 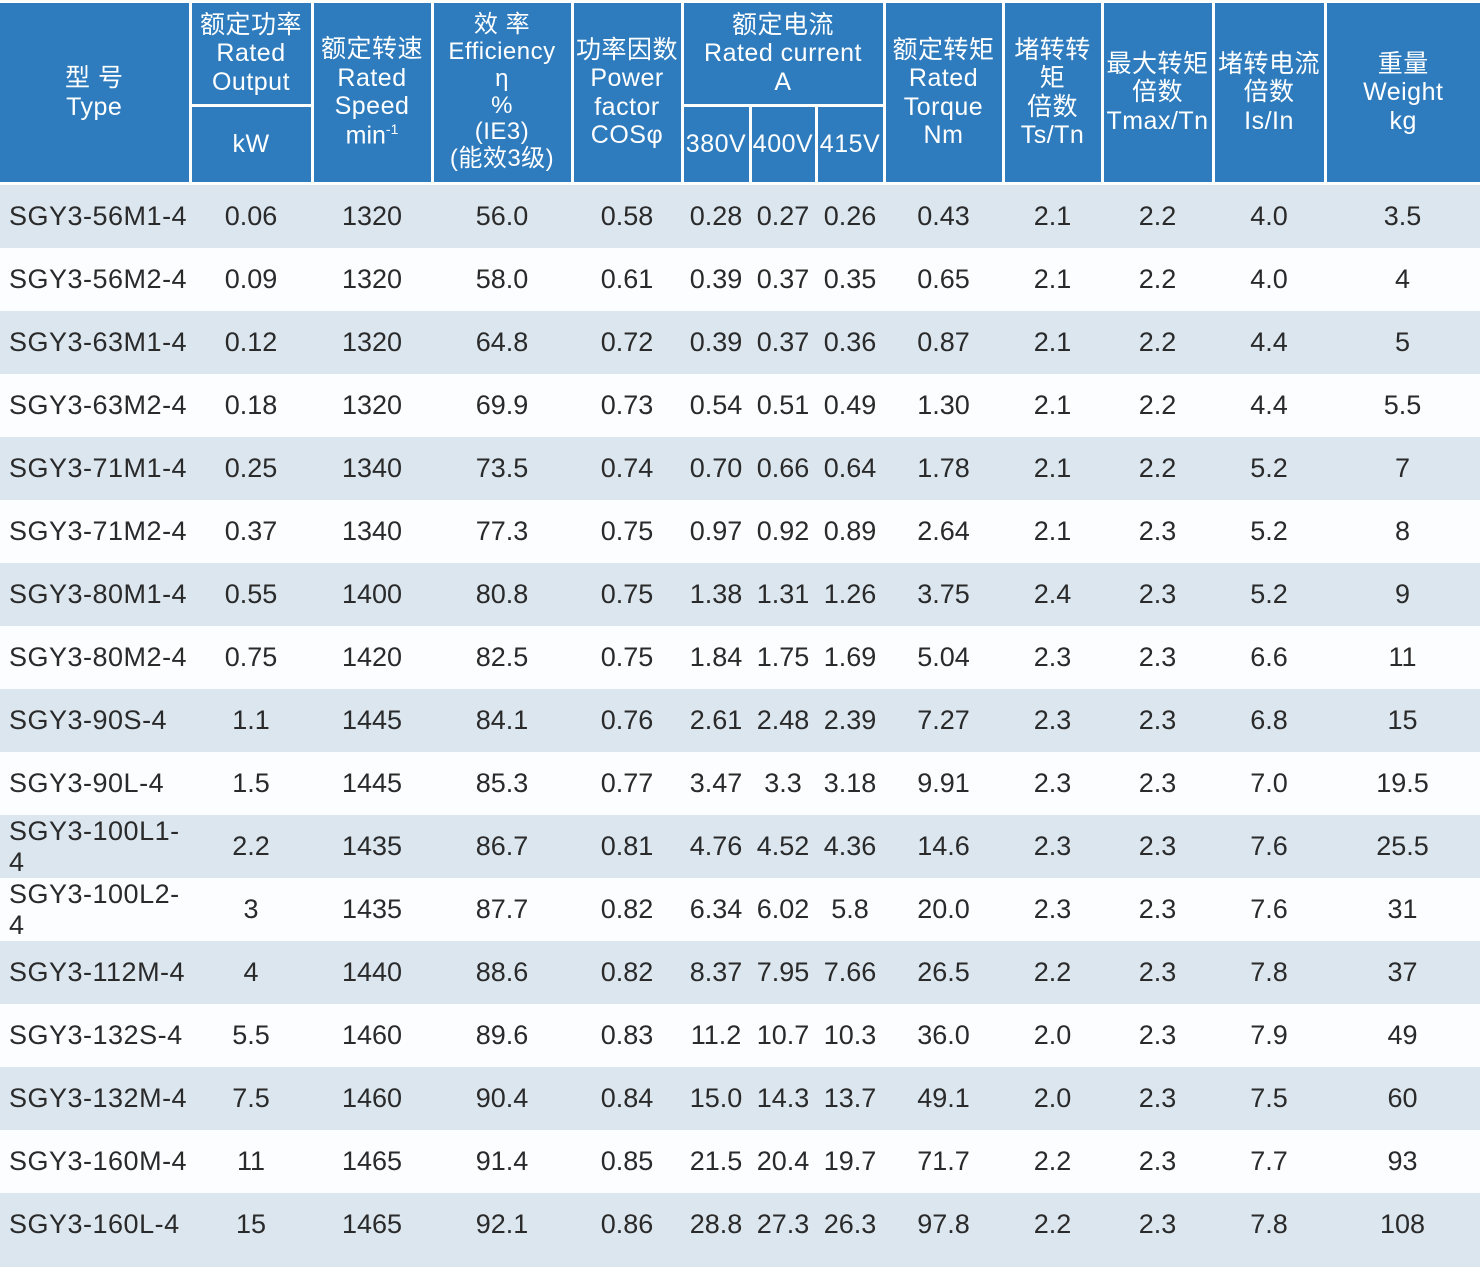 I want to click on header-rated-speed-label: 额定转速 Rated Speed, so click(x=371, y=78).